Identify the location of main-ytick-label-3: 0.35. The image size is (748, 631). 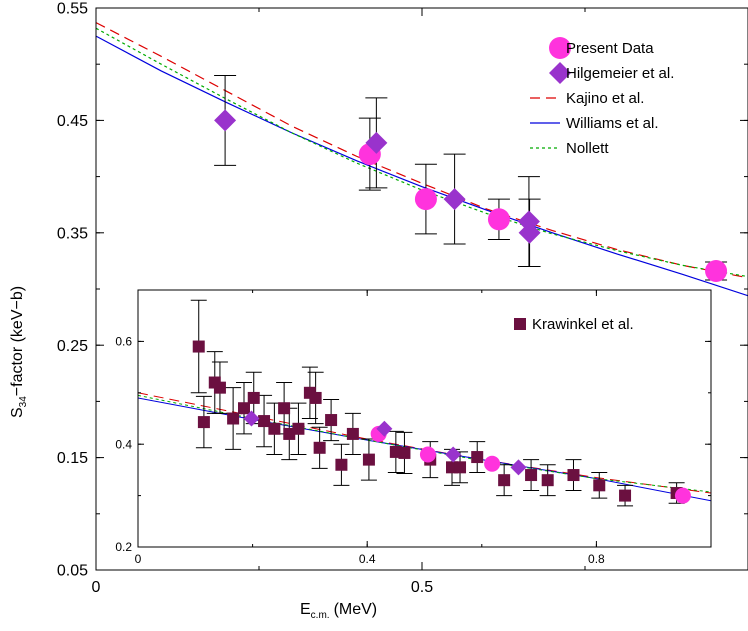
(72, 233).